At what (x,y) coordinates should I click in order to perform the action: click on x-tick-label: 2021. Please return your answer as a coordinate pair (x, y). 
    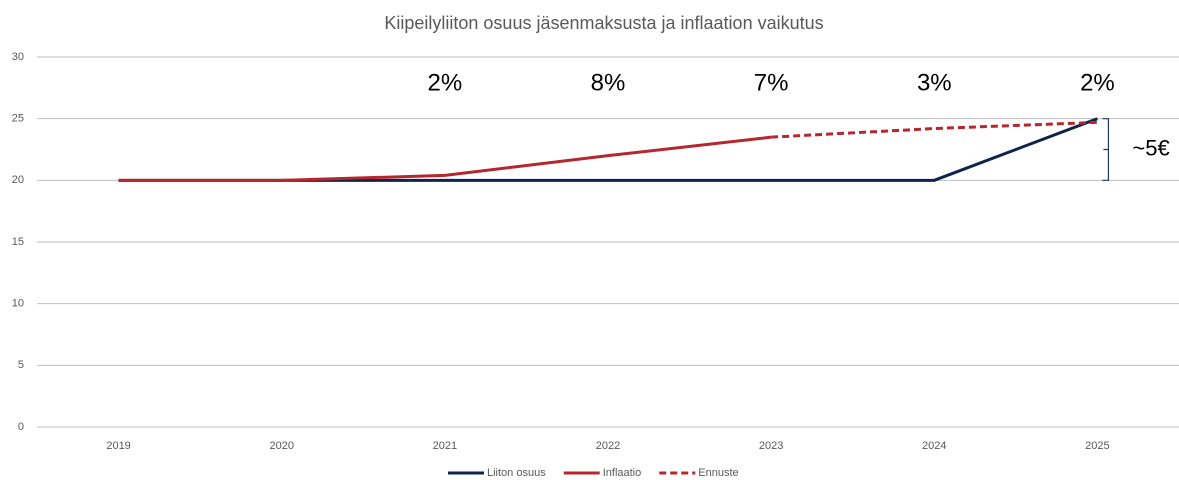
    Looking at the image, I should click on (445, 446).